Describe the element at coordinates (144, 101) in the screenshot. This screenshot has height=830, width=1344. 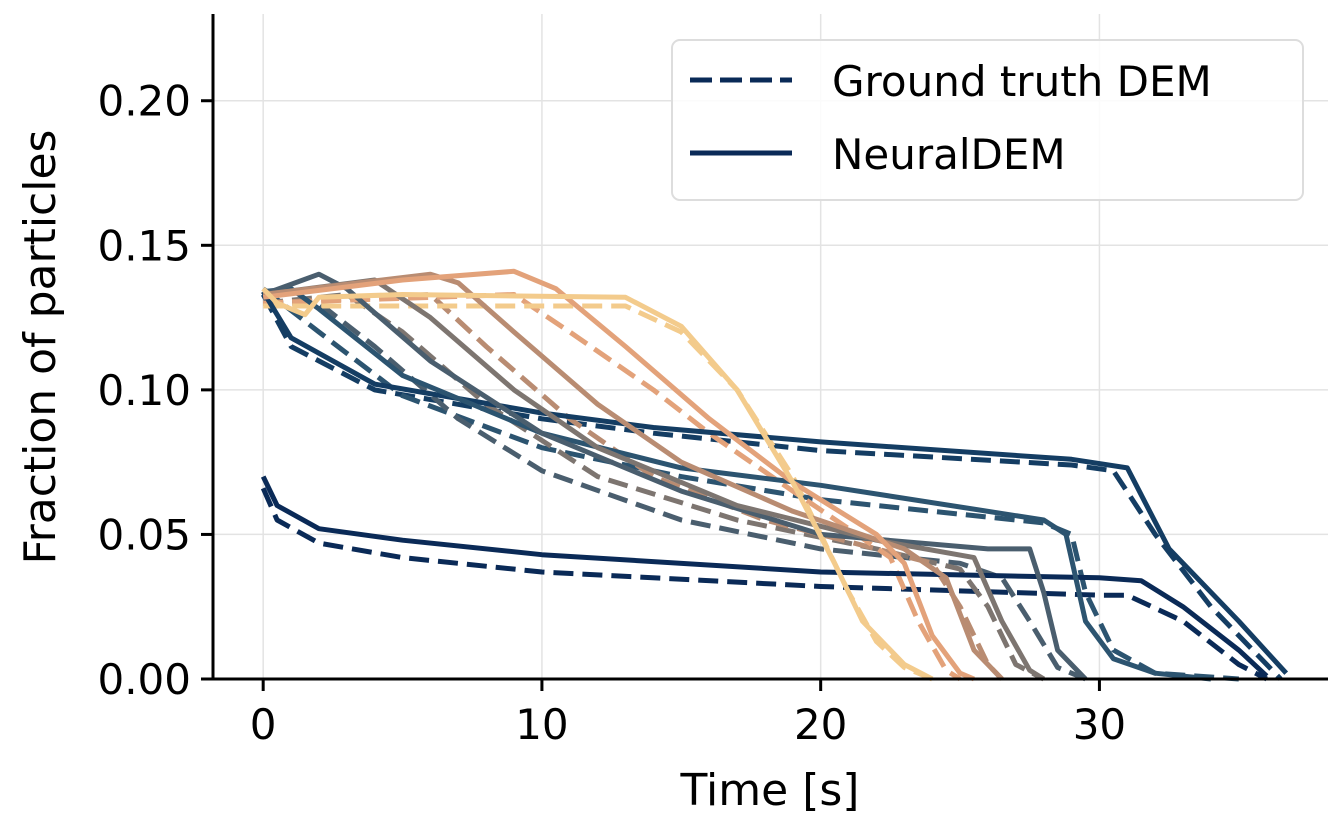
I see `y-tick-label: 0.20` at that location.